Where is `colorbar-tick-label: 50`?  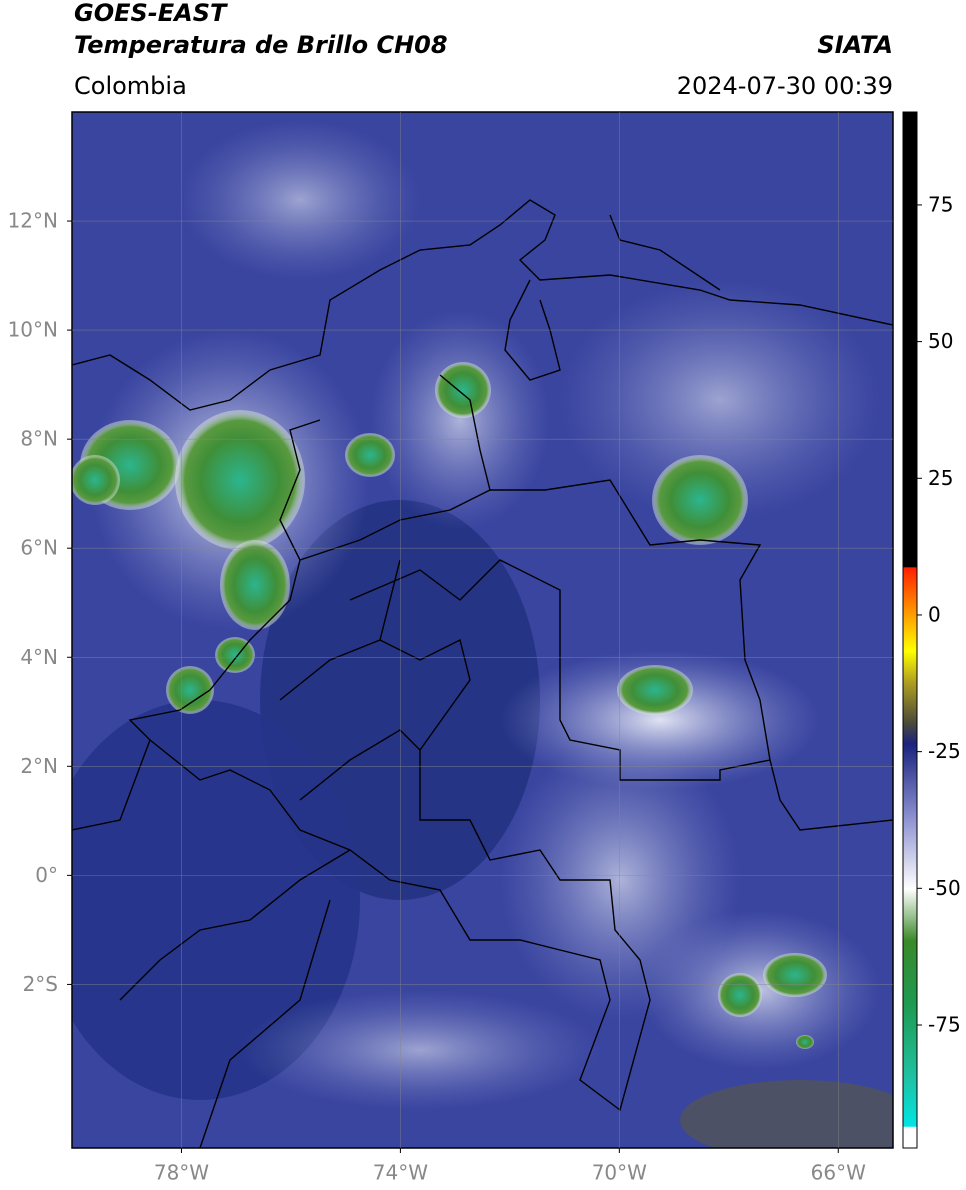
colorbar-tick-label: 50 is located at coordinates (940, 341).